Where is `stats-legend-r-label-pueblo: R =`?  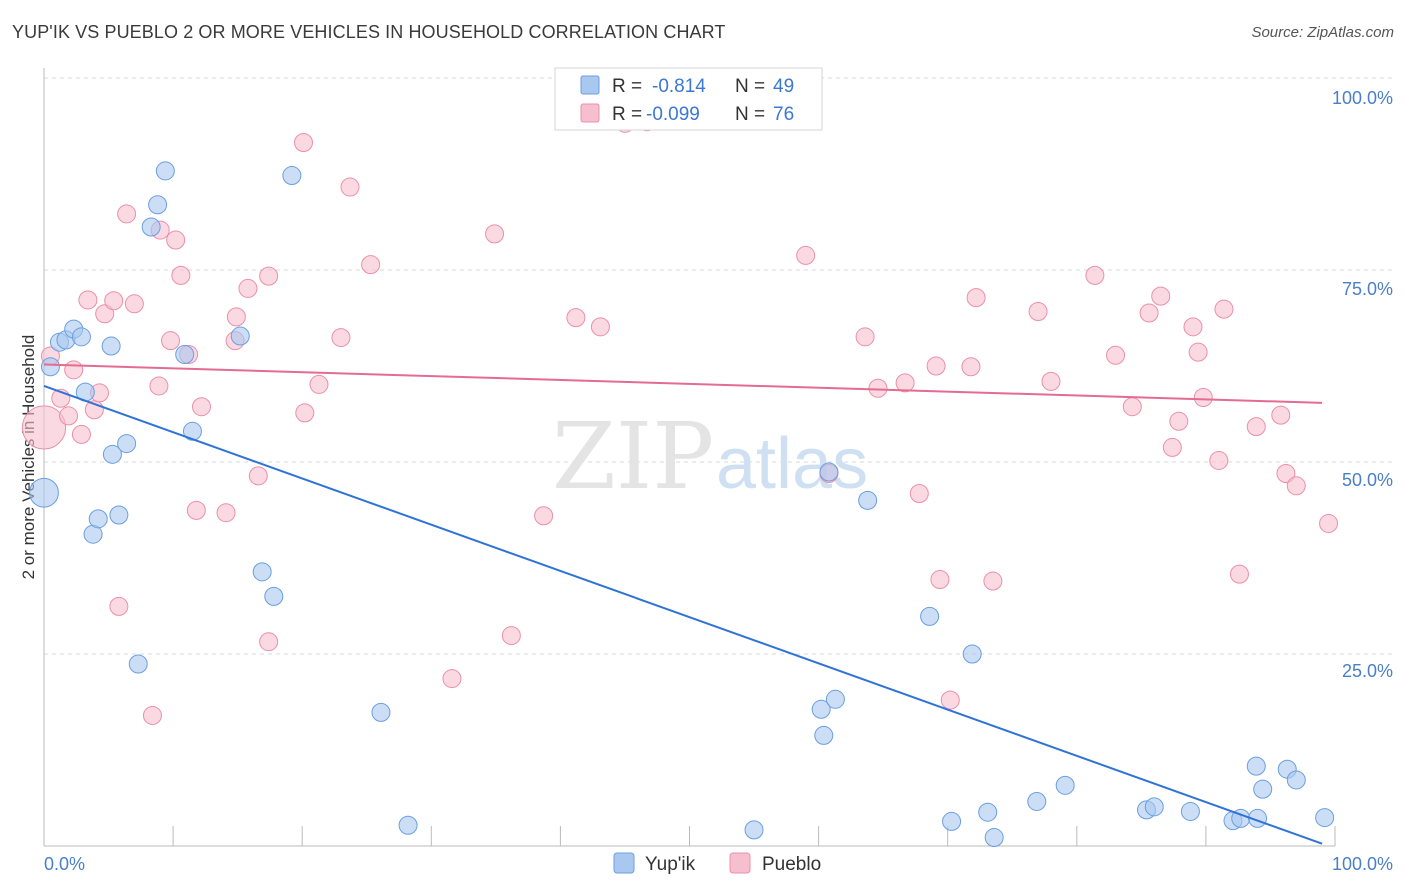 stats-legend-r-label-pueblo: R = is located at coordinates (627, 114).